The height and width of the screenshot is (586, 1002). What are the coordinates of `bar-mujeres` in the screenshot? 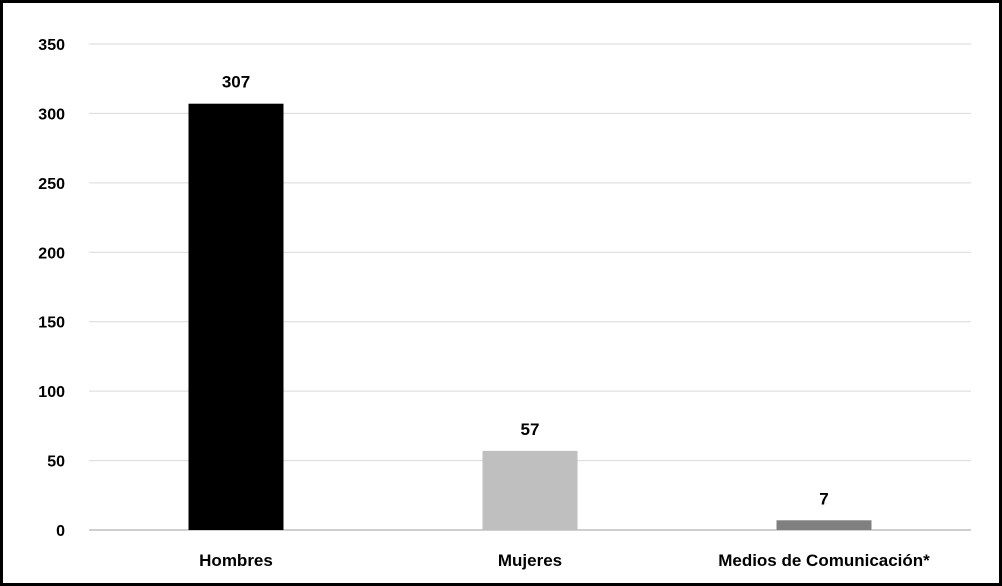 It's located at (530, 490).